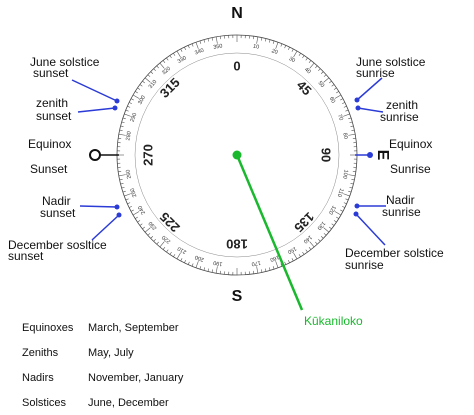 The width and height of the screenshot is (474, 415). Describe the element at coordinates (134, 192) in the screenshot. I see `ring-label: 250` at that location.